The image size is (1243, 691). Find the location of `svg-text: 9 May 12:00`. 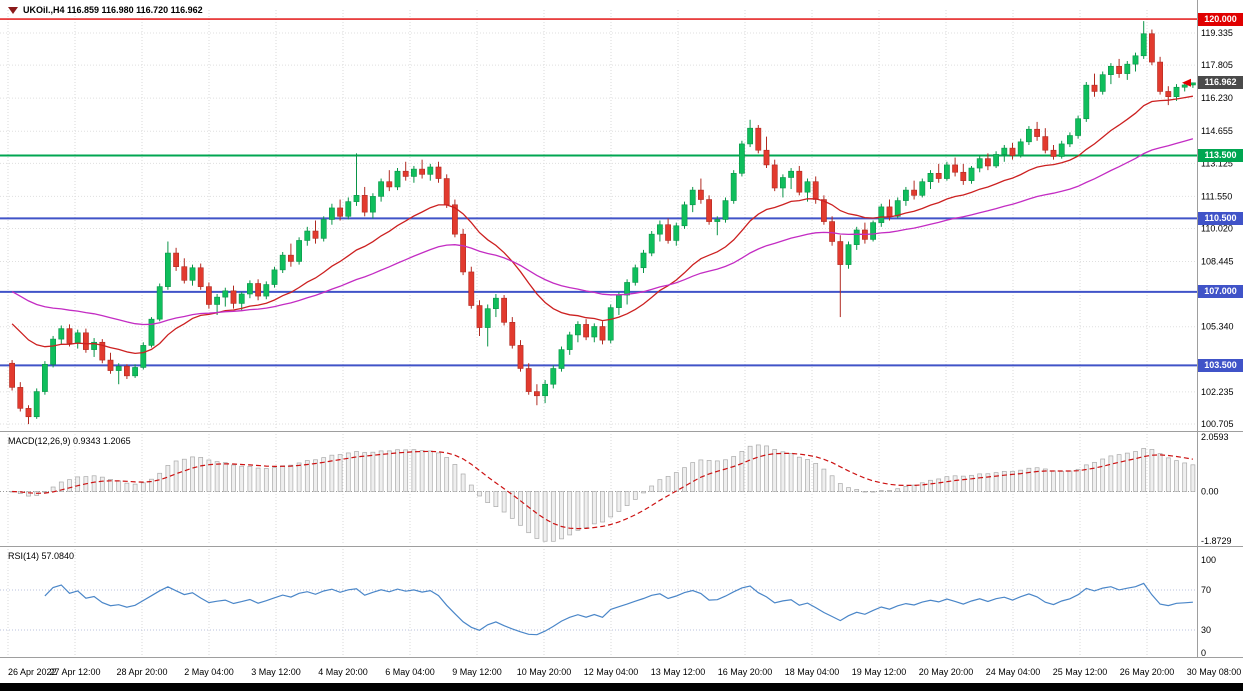

svg-text: 9 May 12:00 is located at coordinates (477, 672).